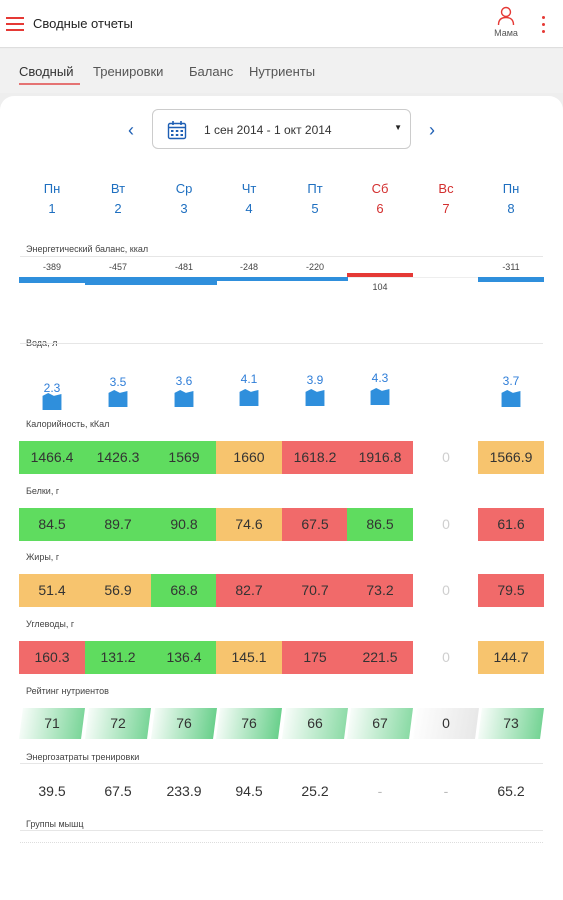 The image size is (563, 900). I want to click on day-header: Пт 5, so click(315, 199).